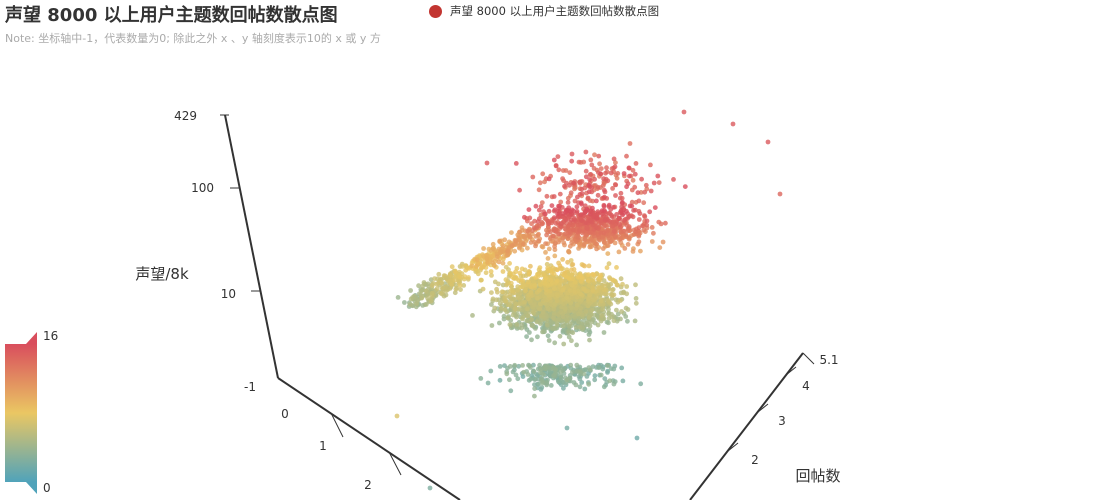 The width and height of the screenshot is (1100, 500). Describe the element at coordinates (31, 488) in the screenshot. I see `visual-map-min-handle` at that location.